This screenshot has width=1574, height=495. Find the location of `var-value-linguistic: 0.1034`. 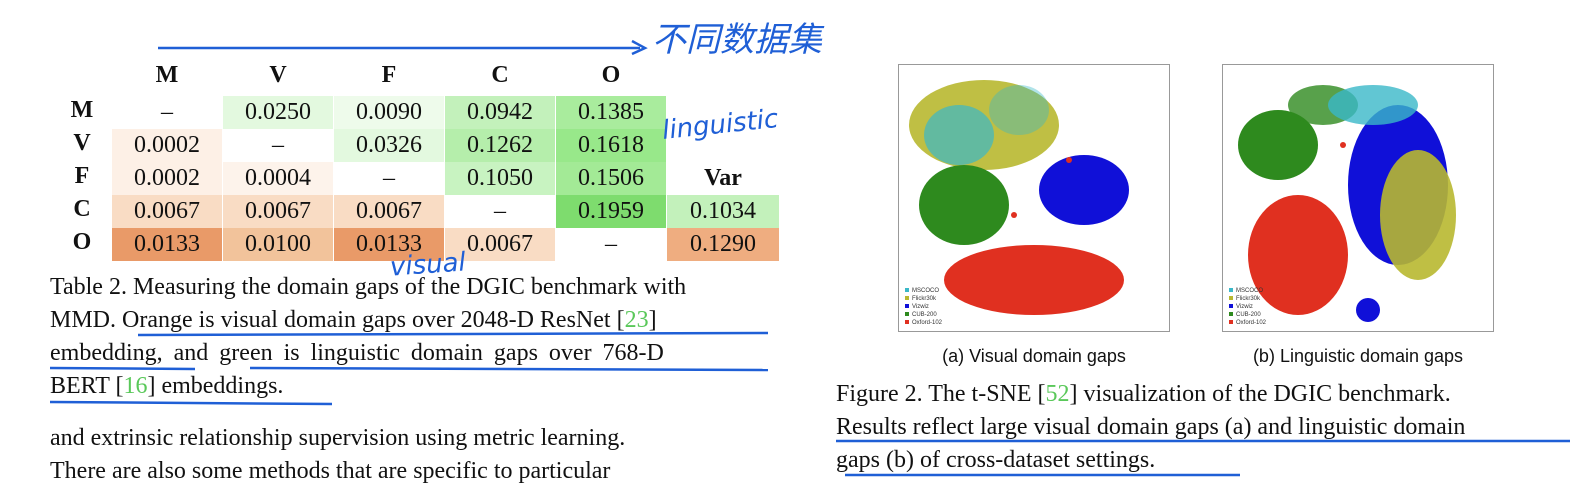

var-value-linguistic: 0.1034 is located at coordinates (723, 211).